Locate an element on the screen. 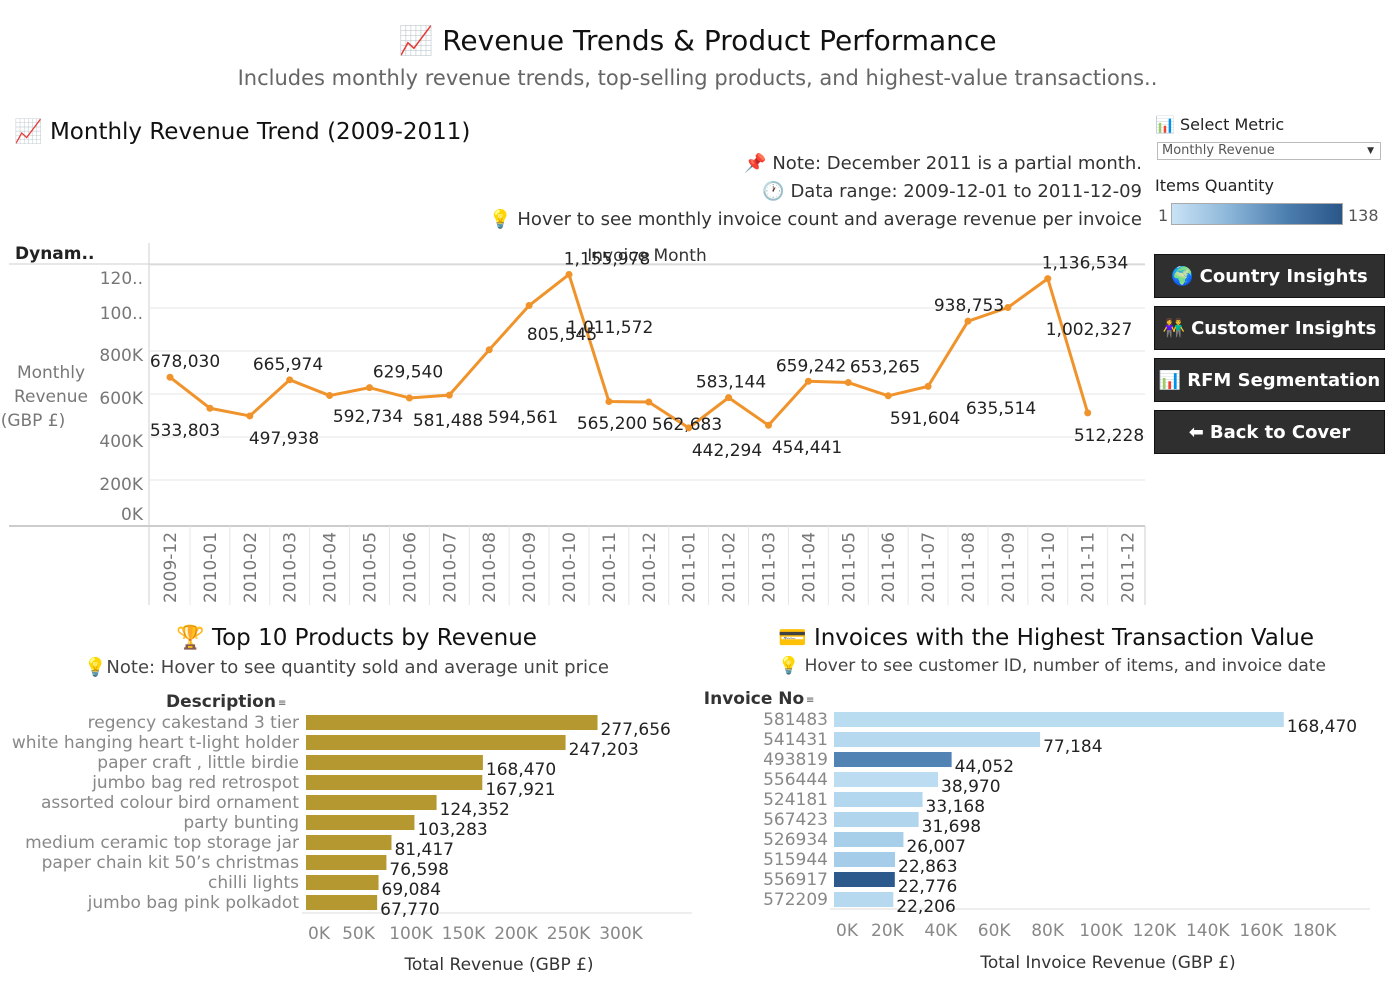  x-tick-label: 2010-02 is located at coordinates (251, 567).